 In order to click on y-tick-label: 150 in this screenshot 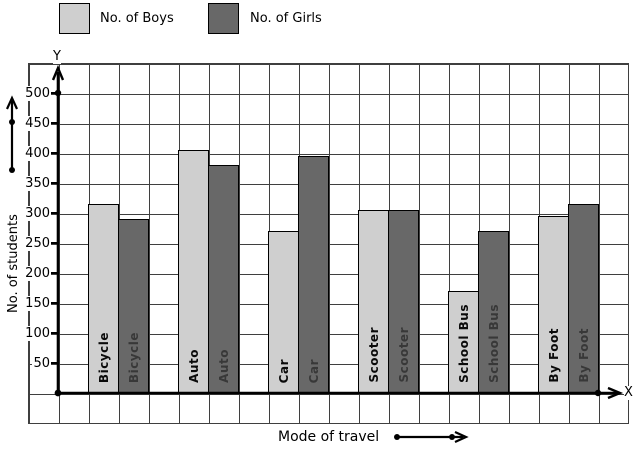, I will do `click(37, 303)`.